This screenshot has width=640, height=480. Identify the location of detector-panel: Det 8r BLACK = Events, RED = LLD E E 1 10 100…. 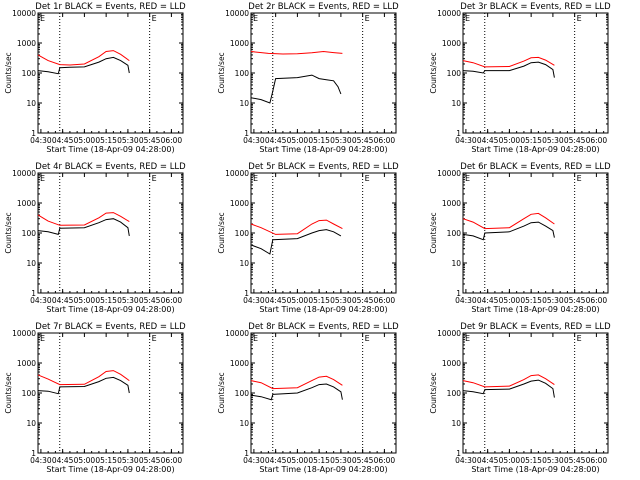
(308, 398).